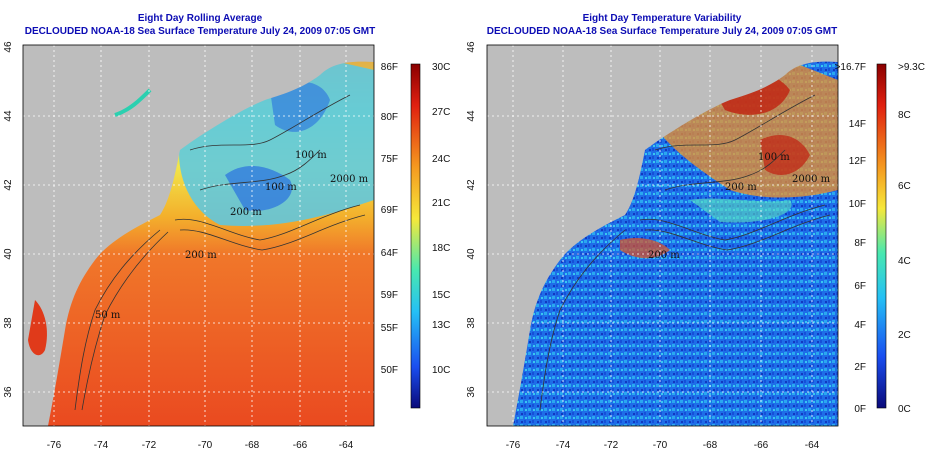  I want to click on left-y-tick-2: 42, so click(8, 185).